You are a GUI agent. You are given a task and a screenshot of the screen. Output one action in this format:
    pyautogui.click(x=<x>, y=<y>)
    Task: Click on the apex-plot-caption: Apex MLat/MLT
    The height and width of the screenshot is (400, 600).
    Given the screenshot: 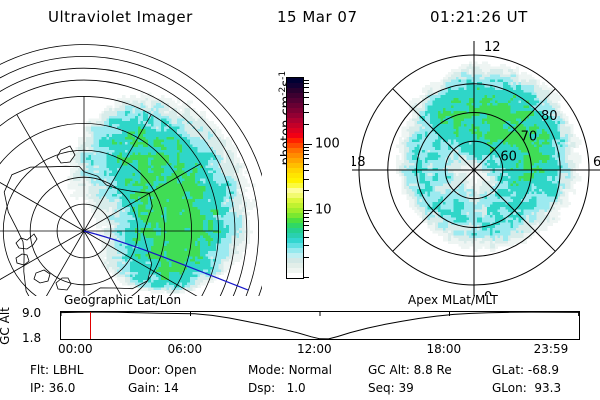 What is the action you would take?
    pyautogui.click(x=453, y=300)
    